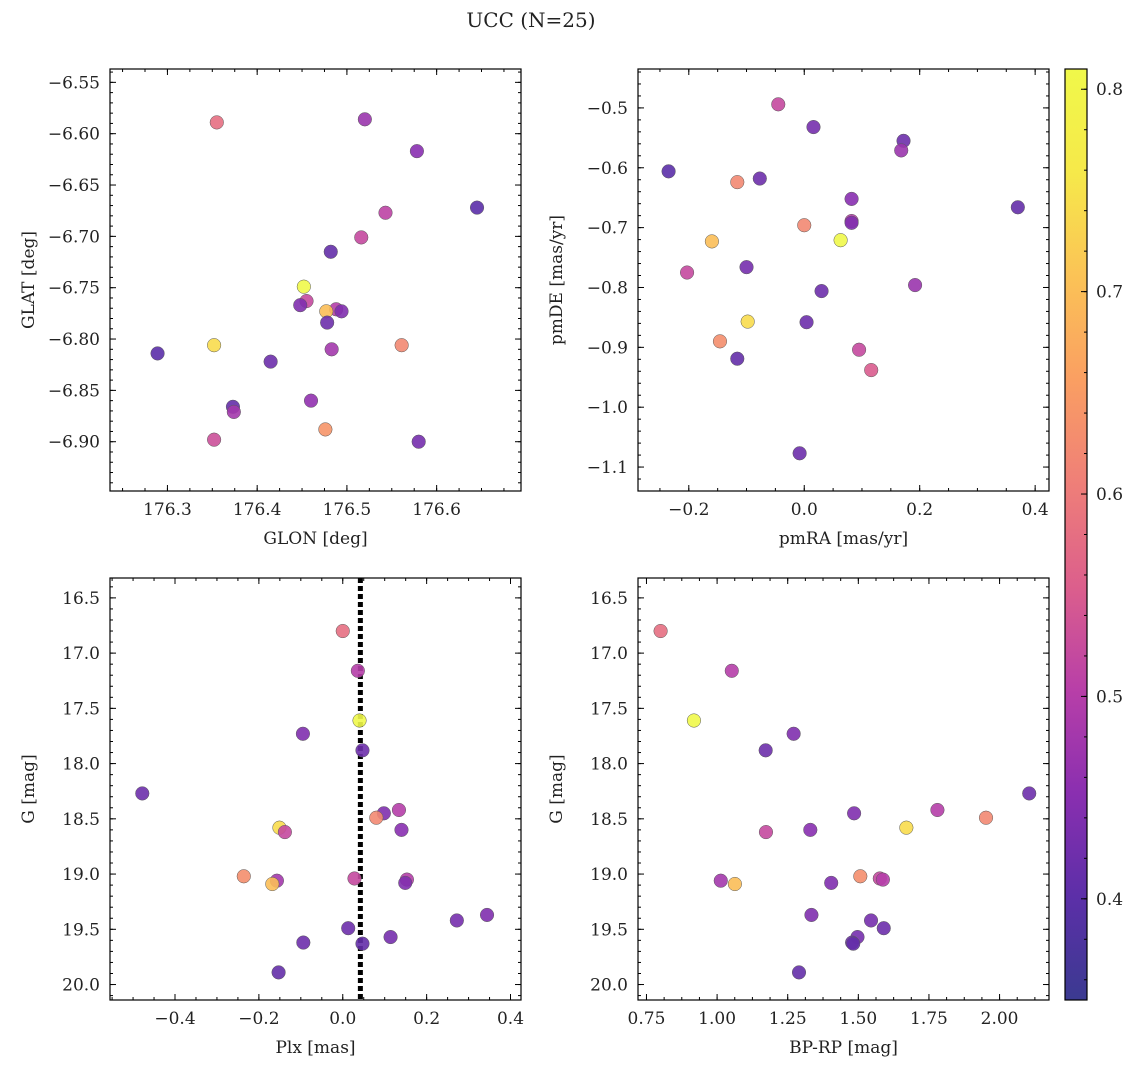  I want to click on y-tick-label: −0.9, so click(607, 348).